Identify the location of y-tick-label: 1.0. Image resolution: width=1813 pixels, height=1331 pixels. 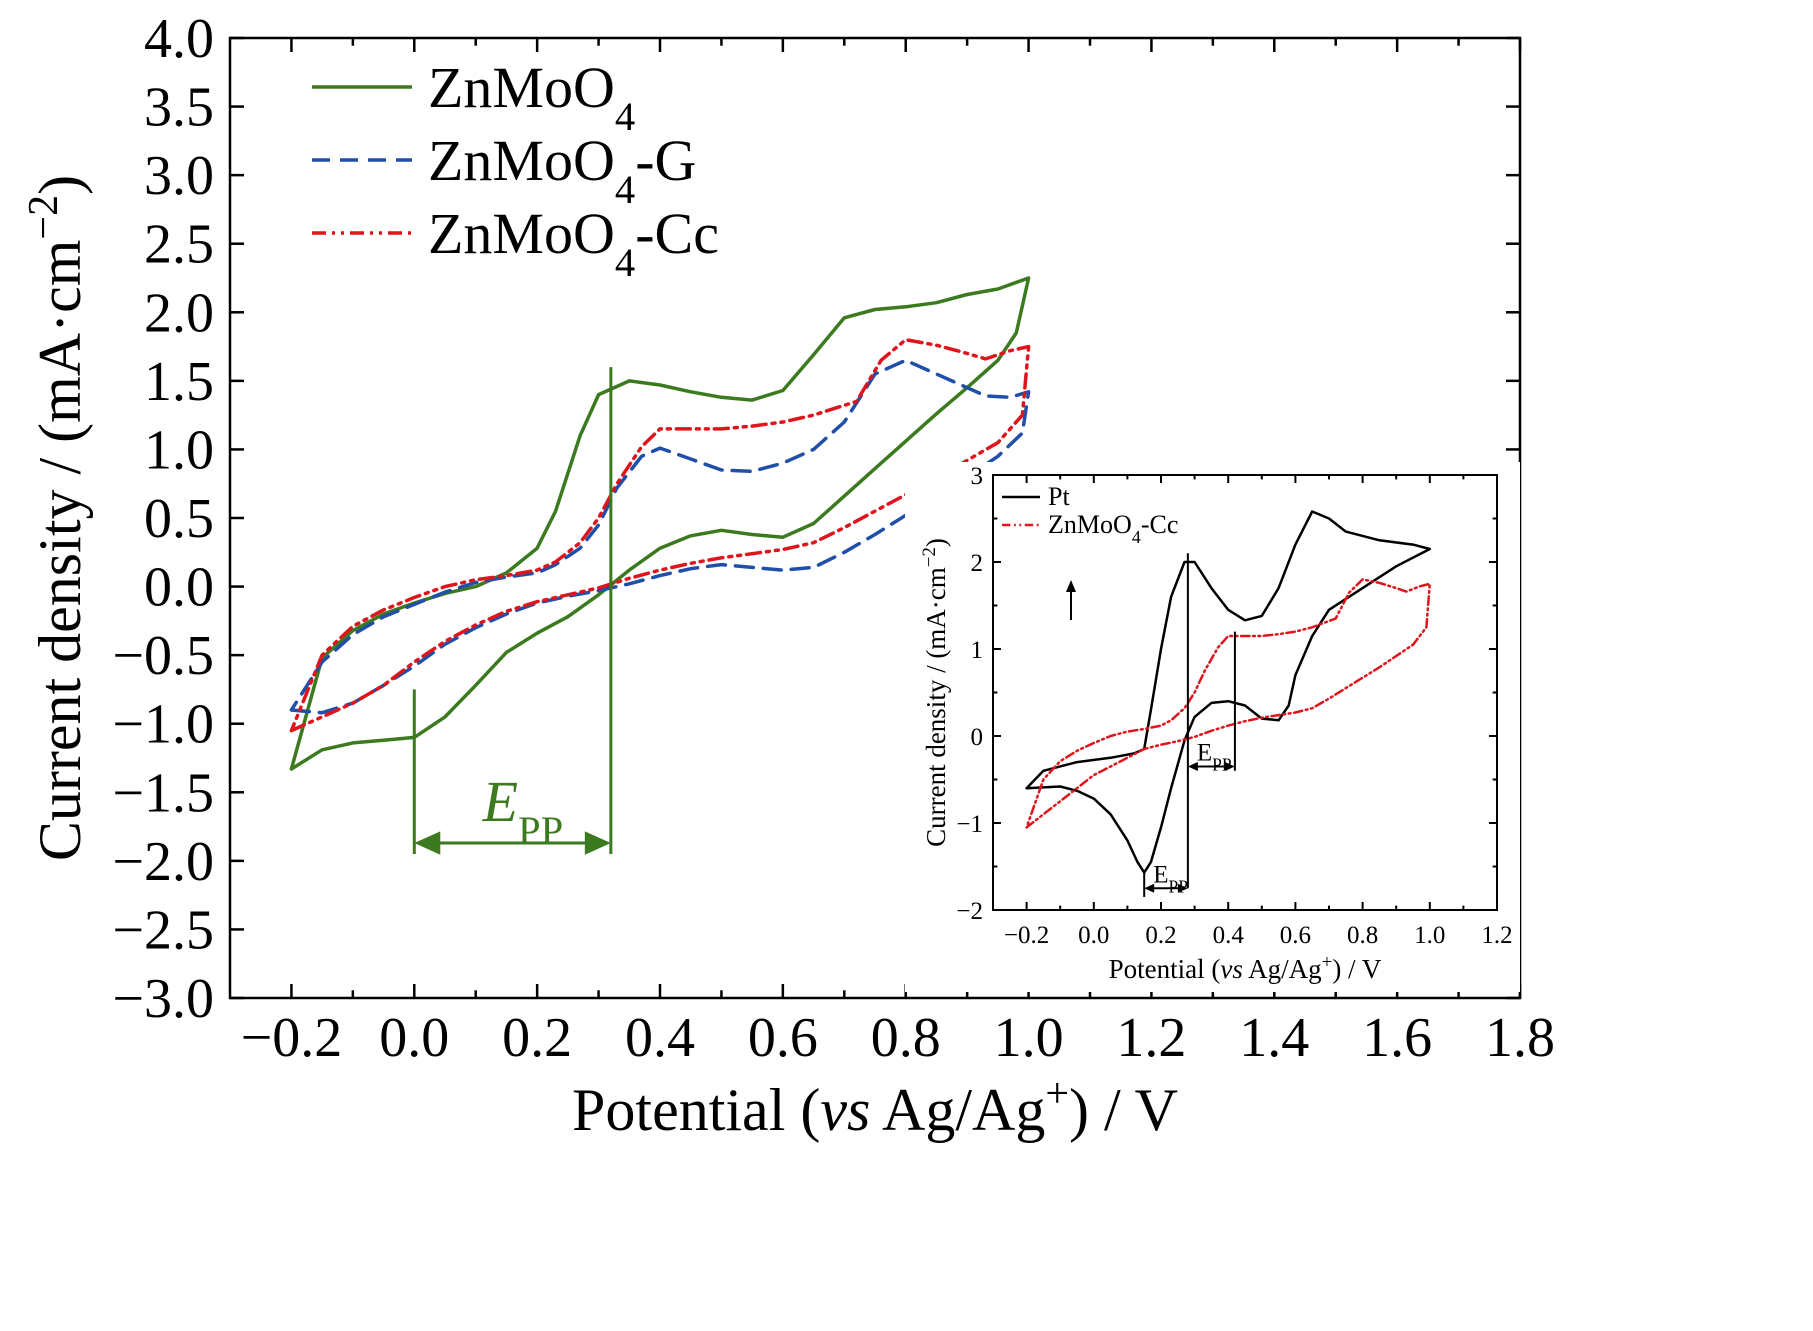
(179, 450).